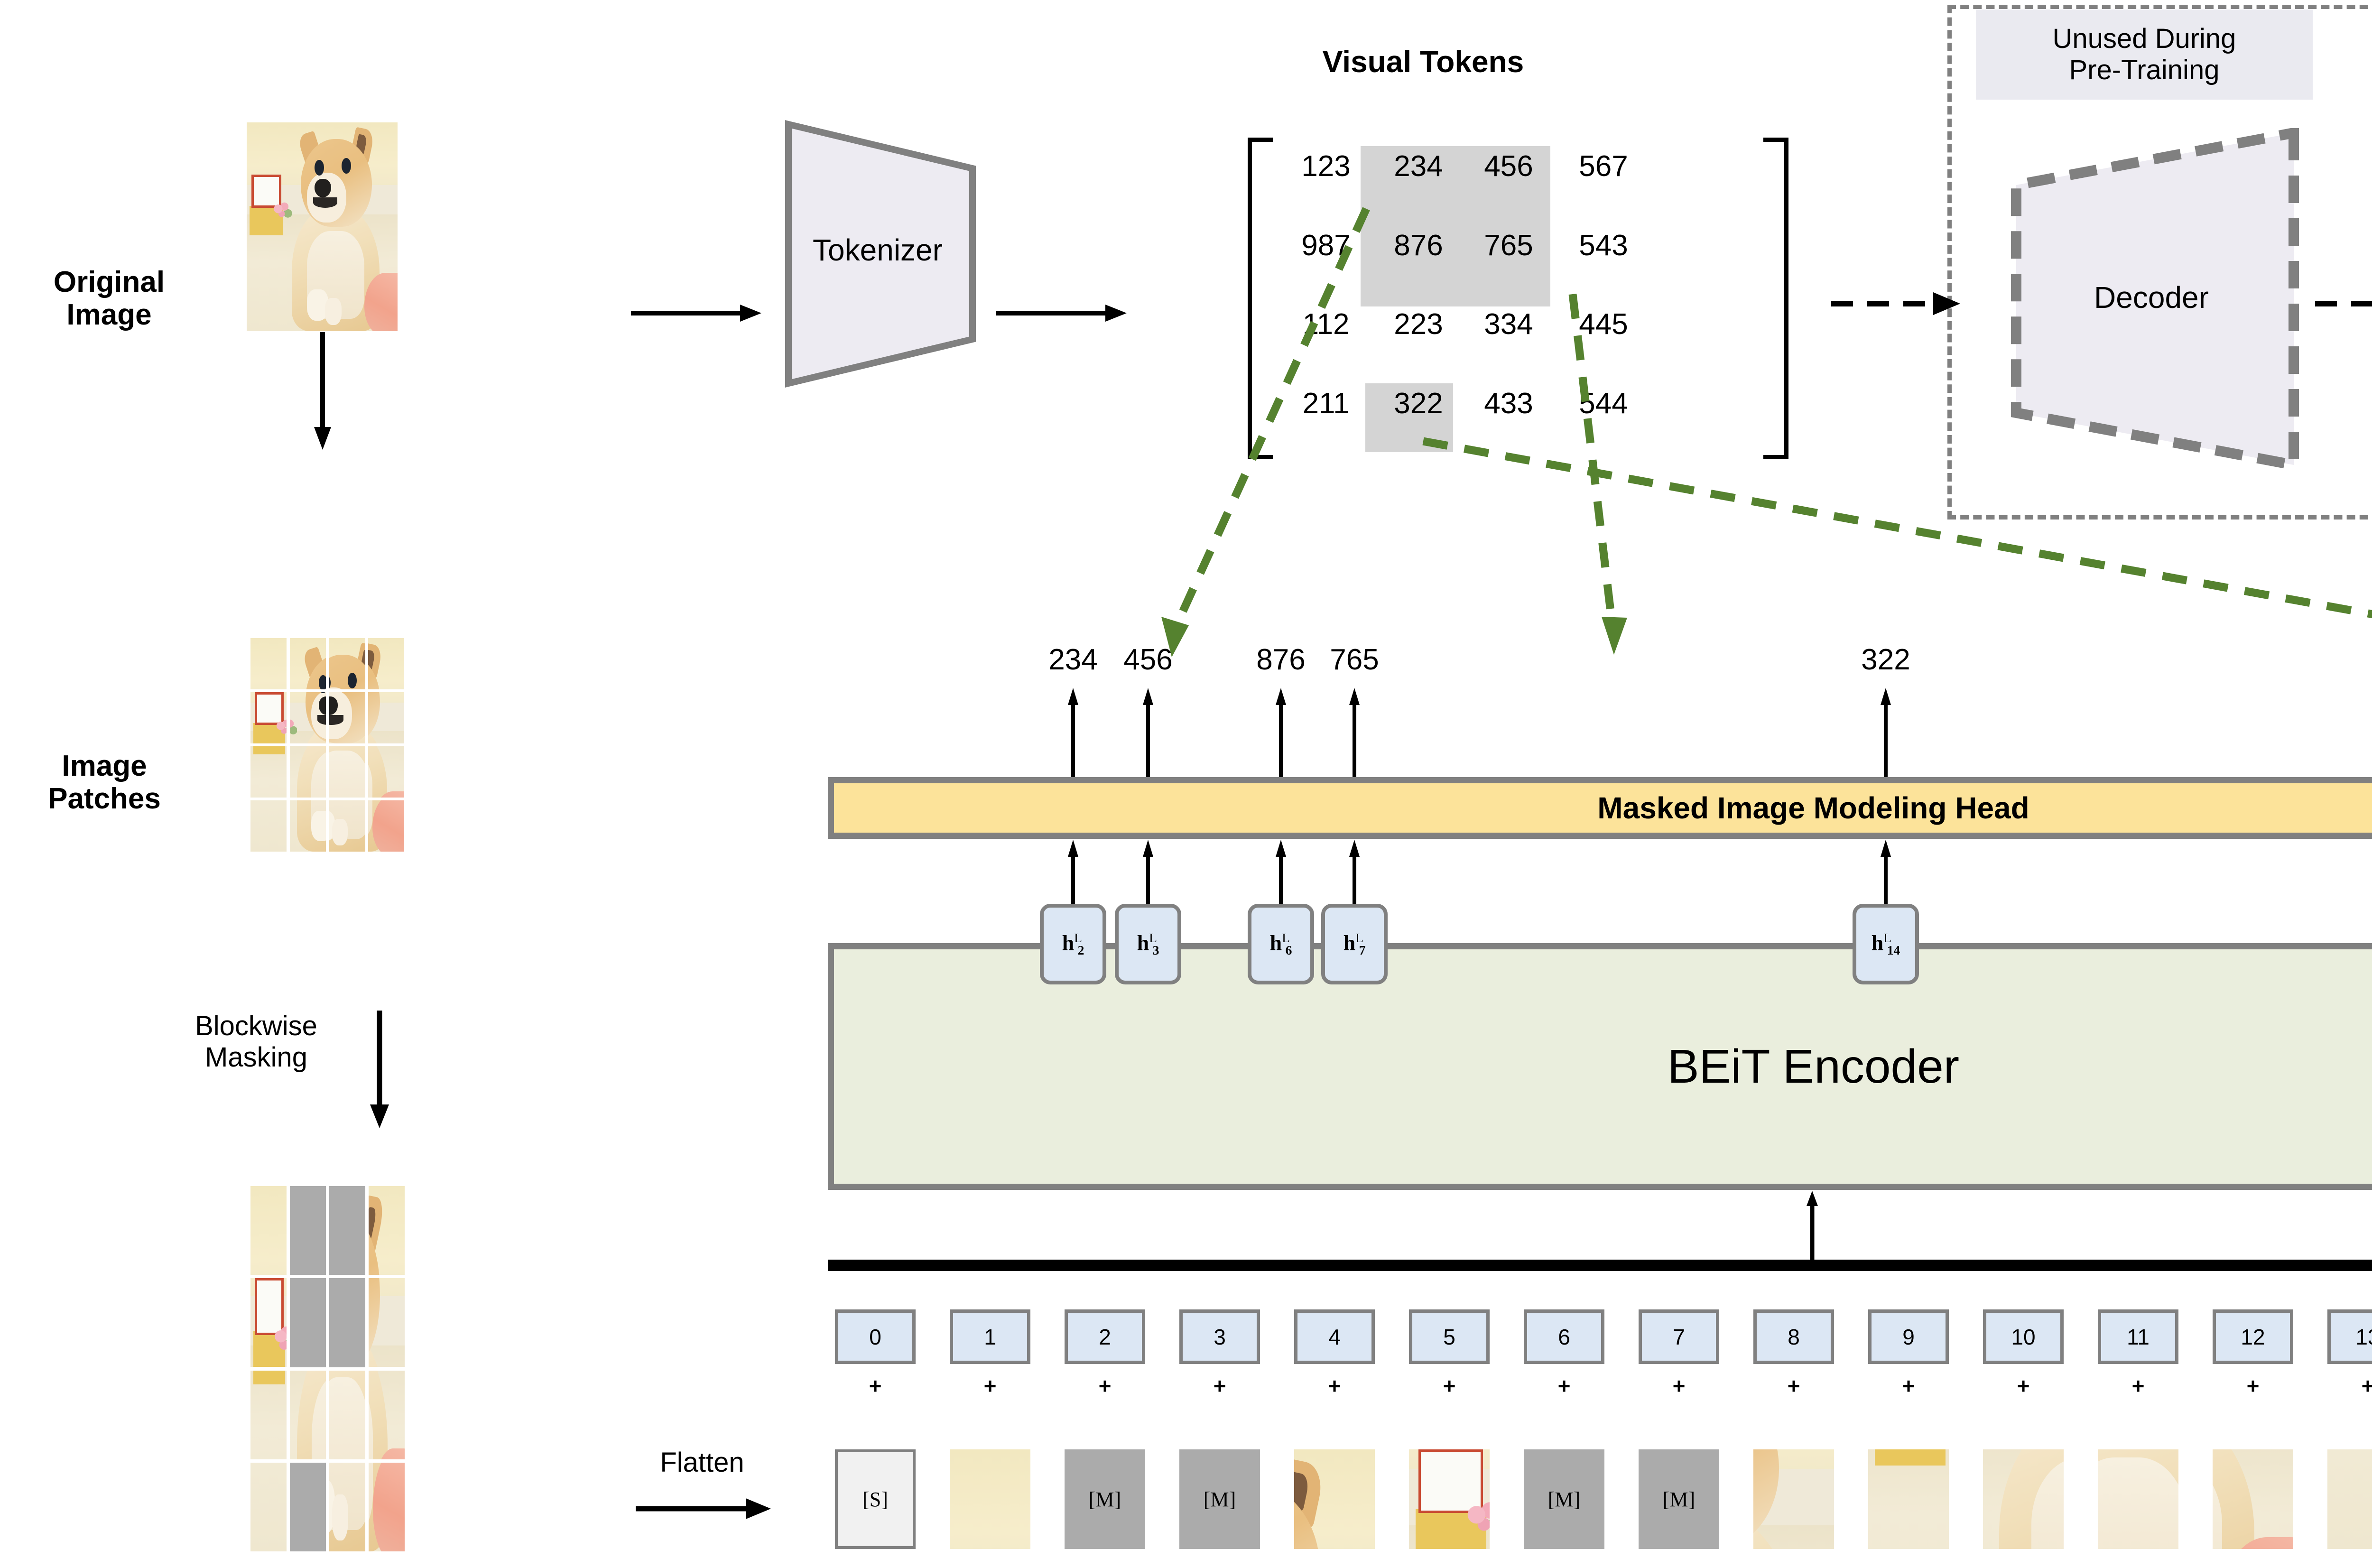 This screenshot has height=1568, width=2372. What do you see at coordinates (1260, 298) in the screenshot?
I see `matrix-bracket-left` at bounding box center [1260, 298].